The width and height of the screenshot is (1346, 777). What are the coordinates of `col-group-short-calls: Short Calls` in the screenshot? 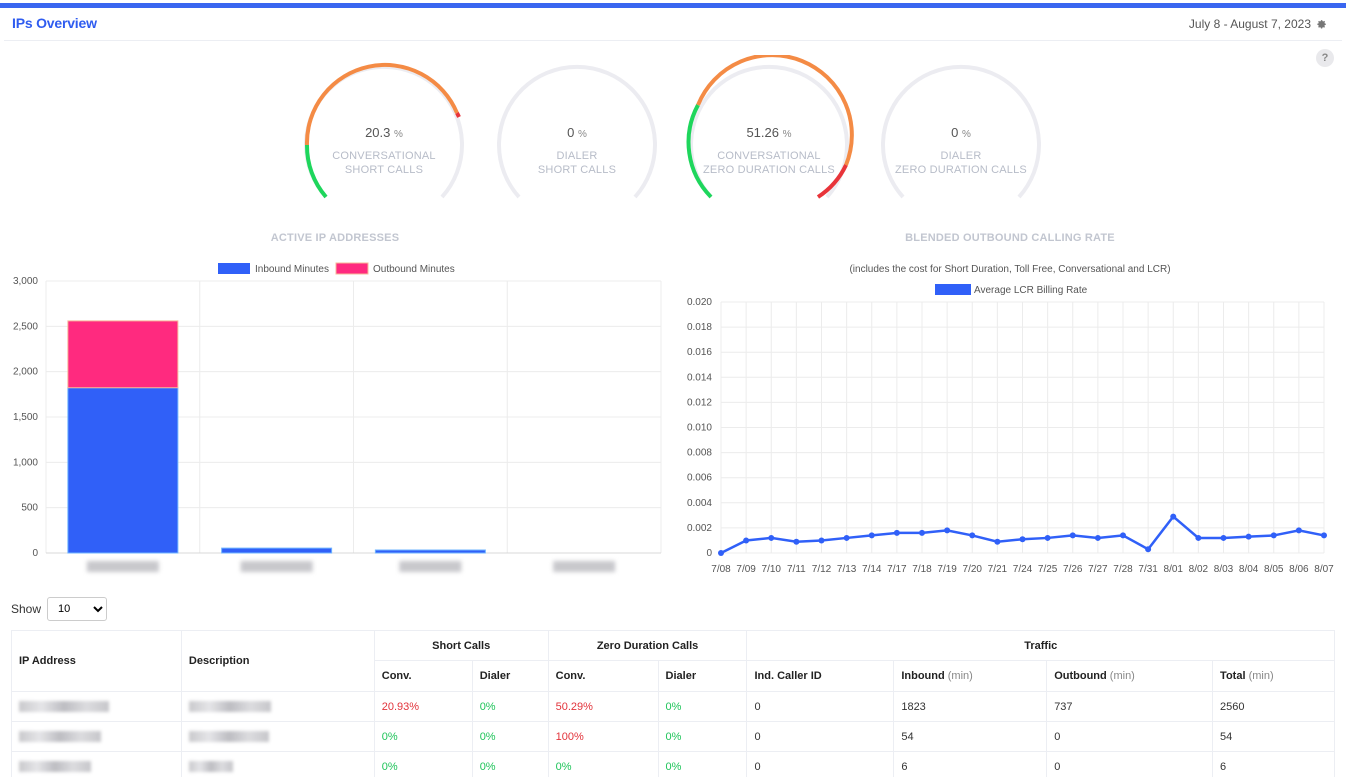 It's located at (461, 645).